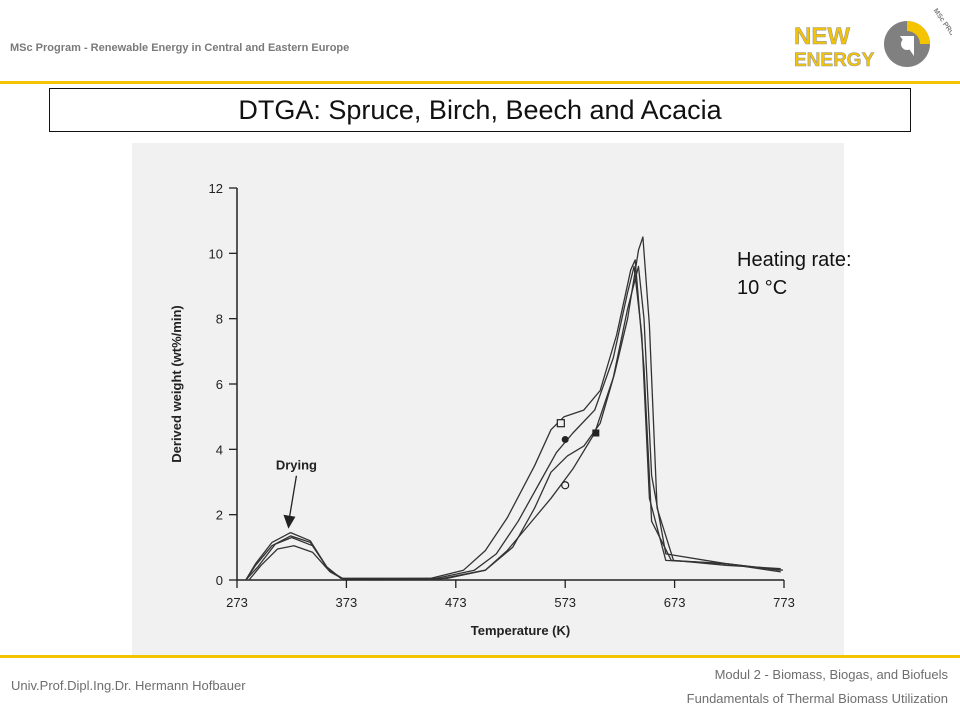 The height and width of the screenshot is (720, 960). What do you see at coordinates (219, 580) in the screenshot?
I see `y-tick-label: 0` at bounding box center [219, 580].